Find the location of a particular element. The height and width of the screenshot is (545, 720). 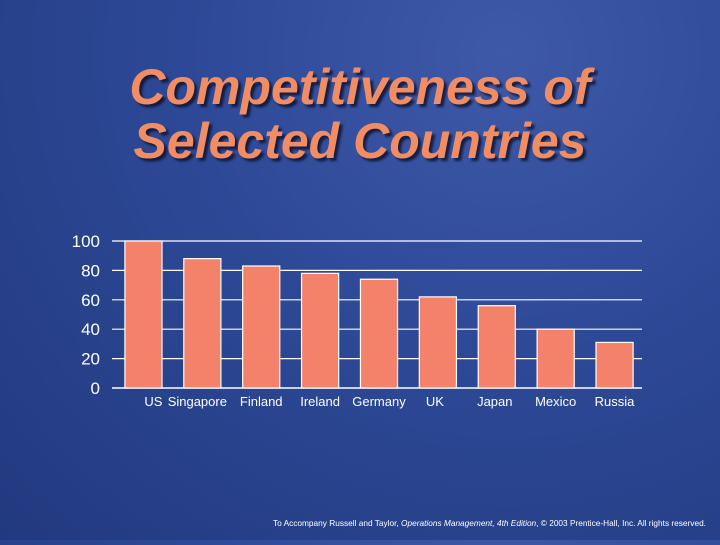

x-tick-label: Japan is located at coordinates (494, 401).